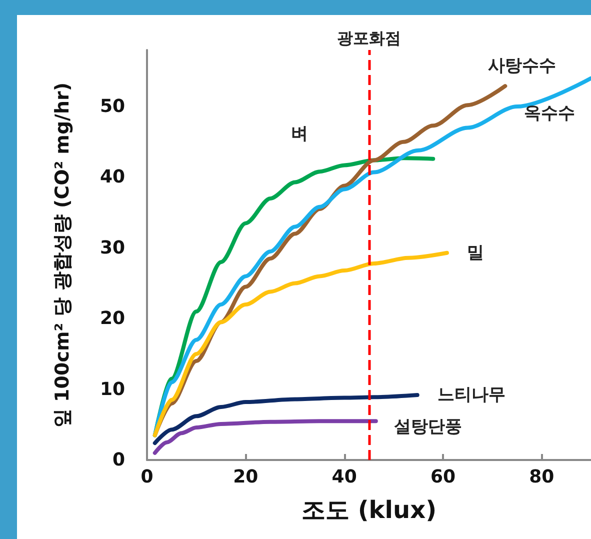 The width and height of the screenshot is (591, 539). I want to click on series-label: 설탕단풍, so click(428, 427).